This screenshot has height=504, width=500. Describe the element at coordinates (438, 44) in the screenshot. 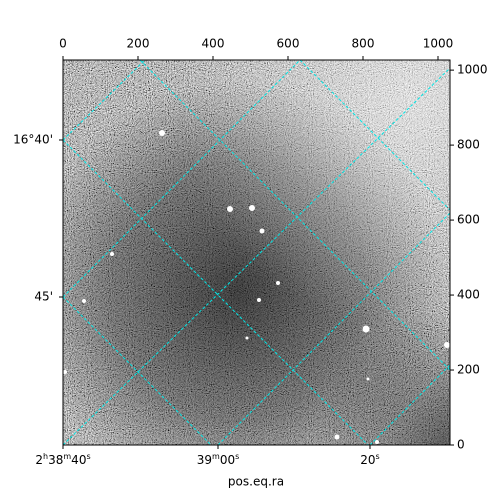

I see `x-tick-label: 1000` at that location.